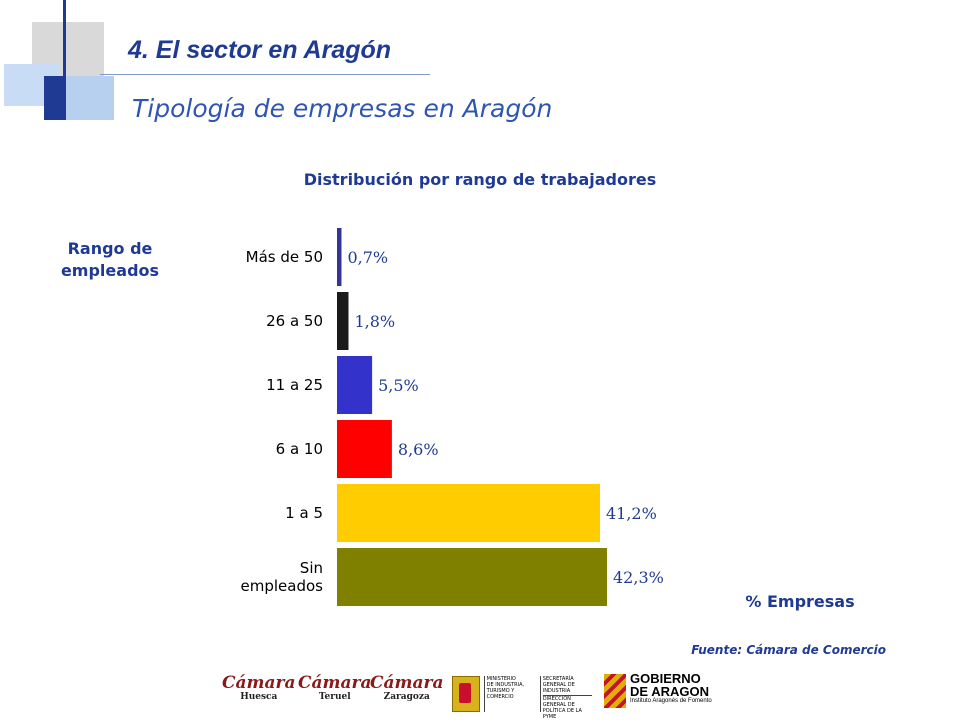 The image size is (960, 720). What do you see at coordinates (334, 697) in the screenshot?
I see `camara-city-label: Teruel` at bounding box center [334, 697].